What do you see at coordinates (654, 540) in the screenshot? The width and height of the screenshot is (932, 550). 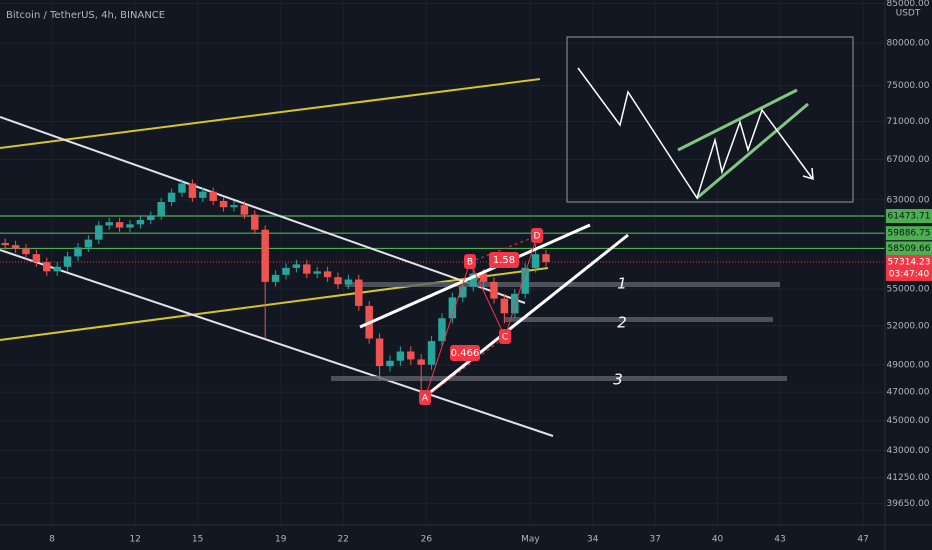 I see `x-tick-label: 37` at bounding box center [654, 540].